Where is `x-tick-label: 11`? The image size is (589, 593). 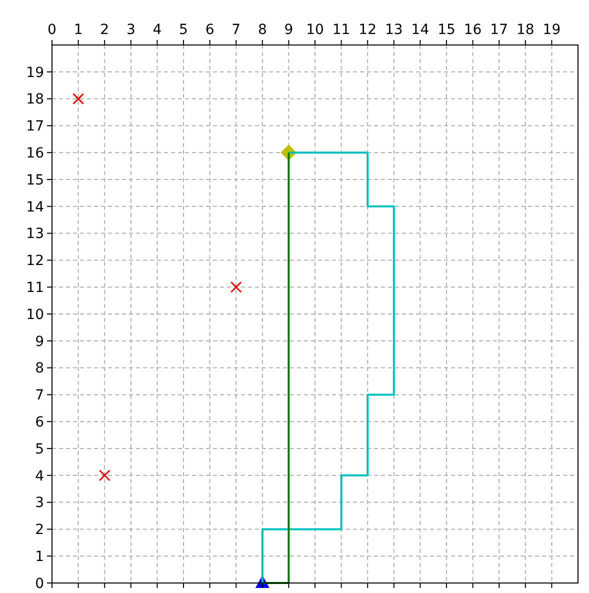
x-tick-label: 11 is located at coordinates (341, 30).